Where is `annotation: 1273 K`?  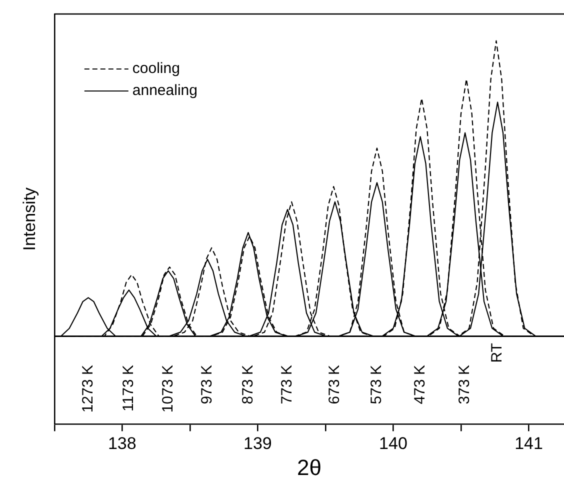 annotation: 1273 K is located at coordinates (87, 389).